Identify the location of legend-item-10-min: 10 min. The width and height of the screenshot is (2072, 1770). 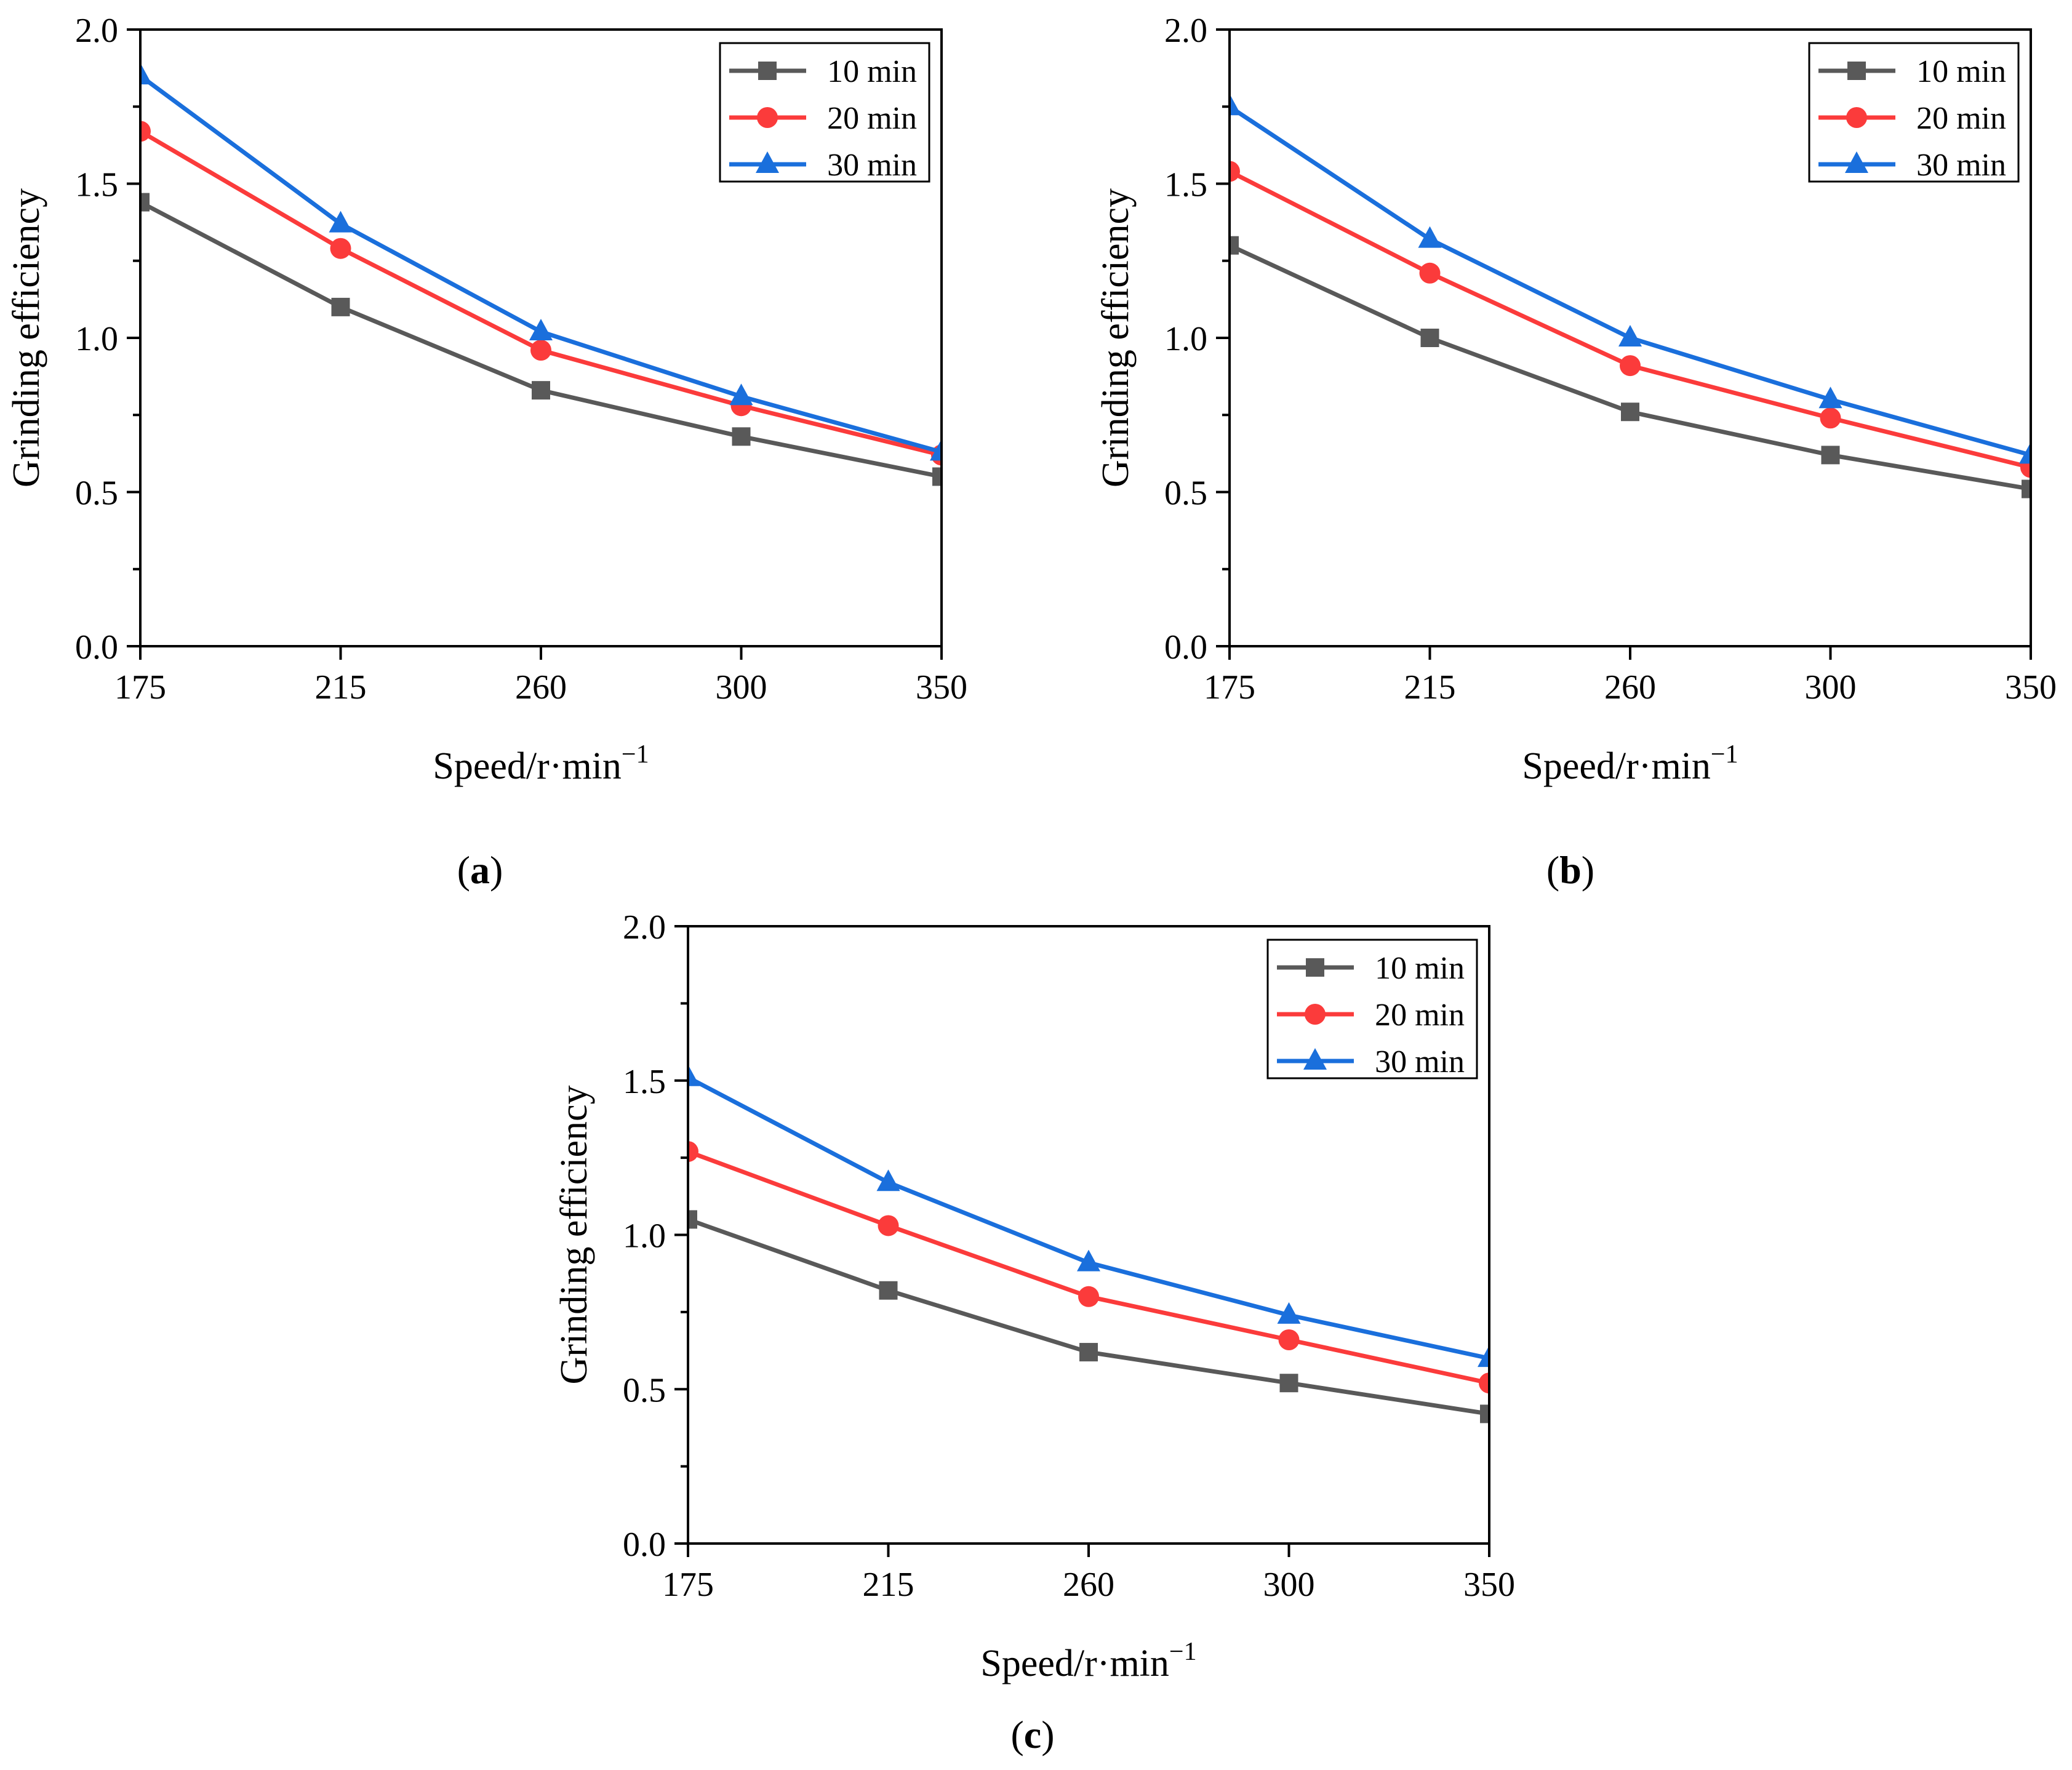
(823, 71).